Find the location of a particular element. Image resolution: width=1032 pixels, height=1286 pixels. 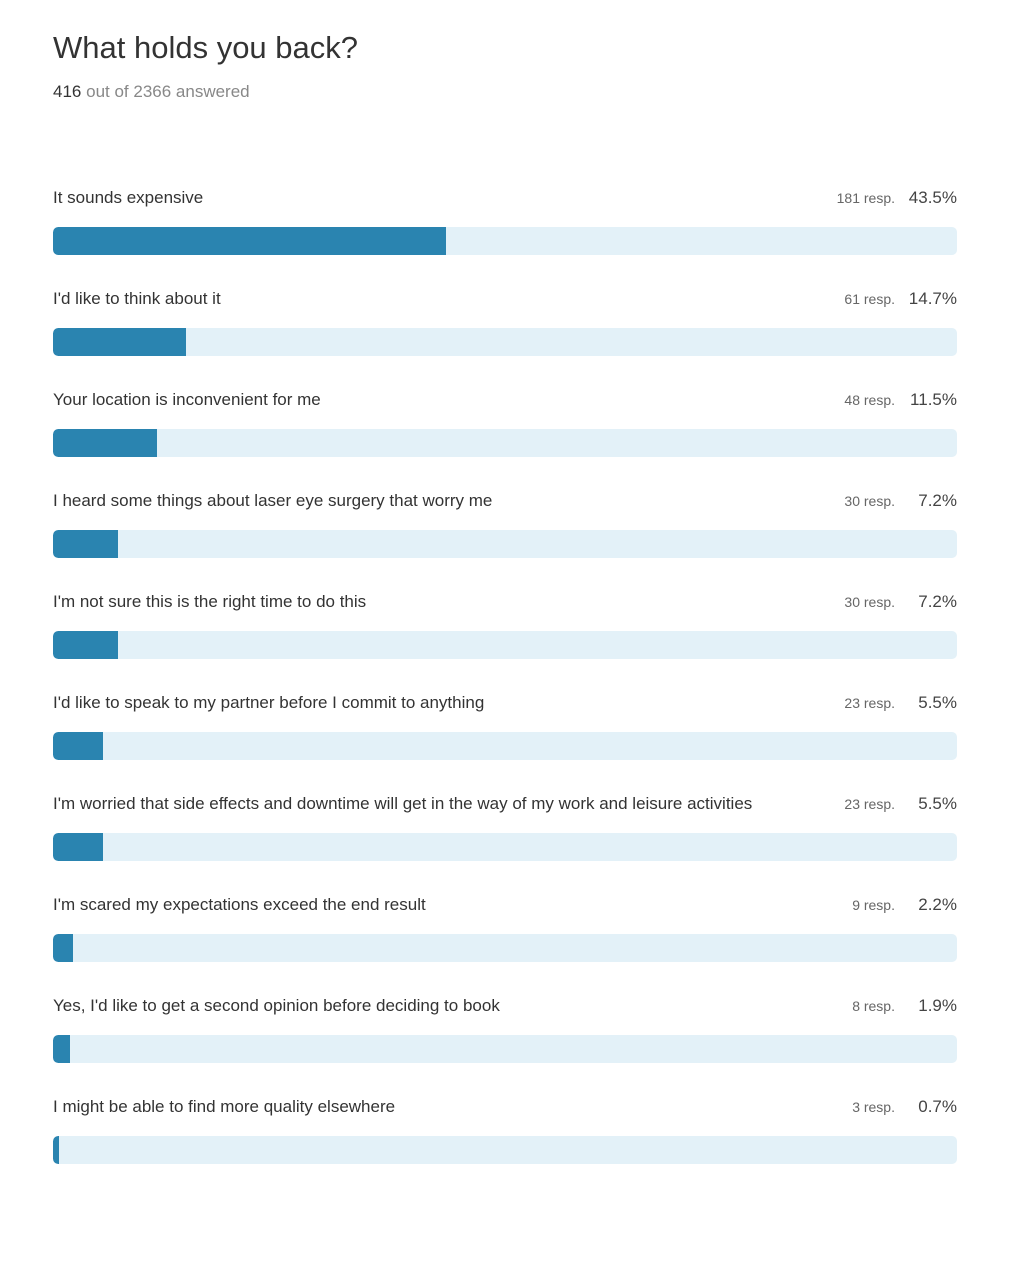

answered-summary: 416 out of 2366 answered is located at coordinates (205, 92).